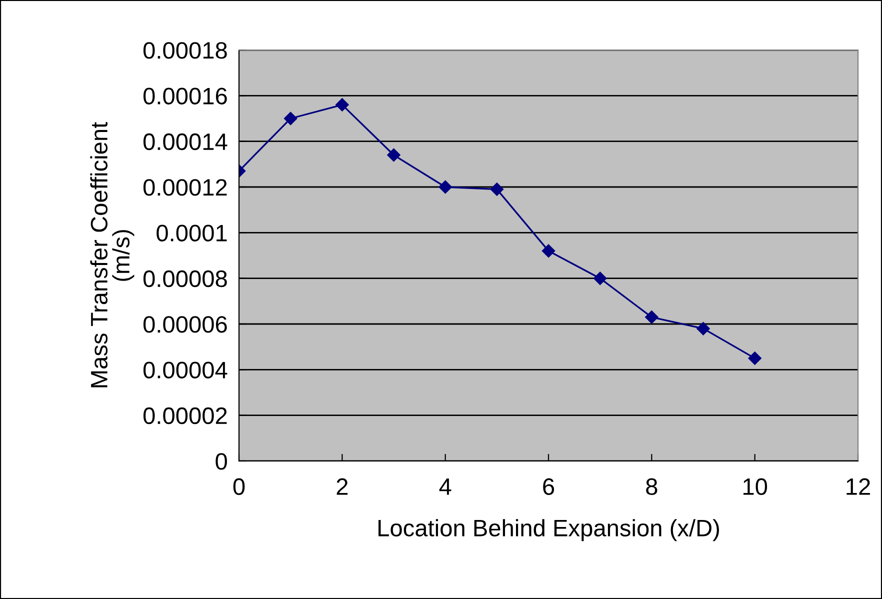 The height and width of the screenshot is (599, 882). I want to click on x-tick-label: 2, so click(342, 486).